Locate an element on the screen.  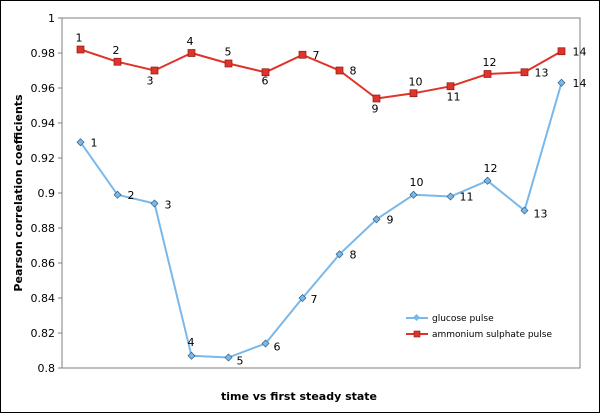
y-tick-label: 1 is located at coordinates (51, 18).